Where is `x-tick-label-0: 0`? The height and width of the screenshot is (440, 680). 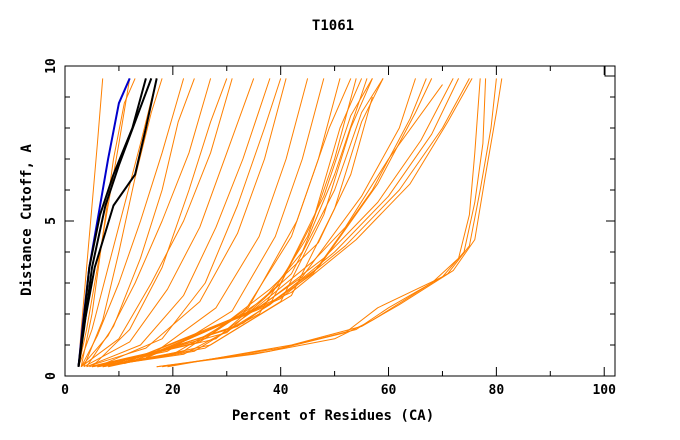 x-tick-label-0: 0 is located at coordinates (65, 390).